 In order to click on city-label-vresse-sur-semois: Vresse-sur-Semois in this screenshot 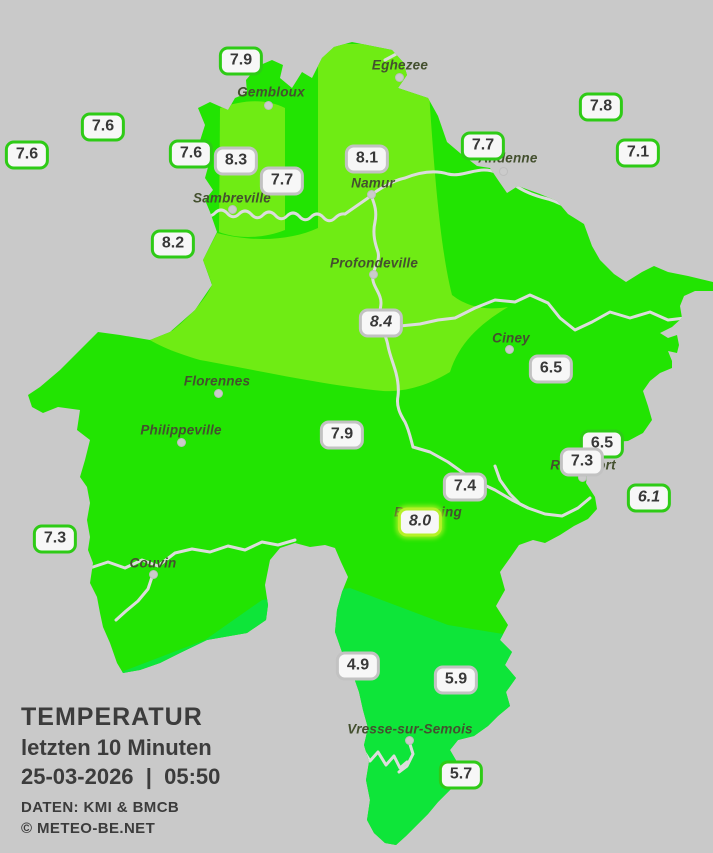, I will do `click(410, 729)`.